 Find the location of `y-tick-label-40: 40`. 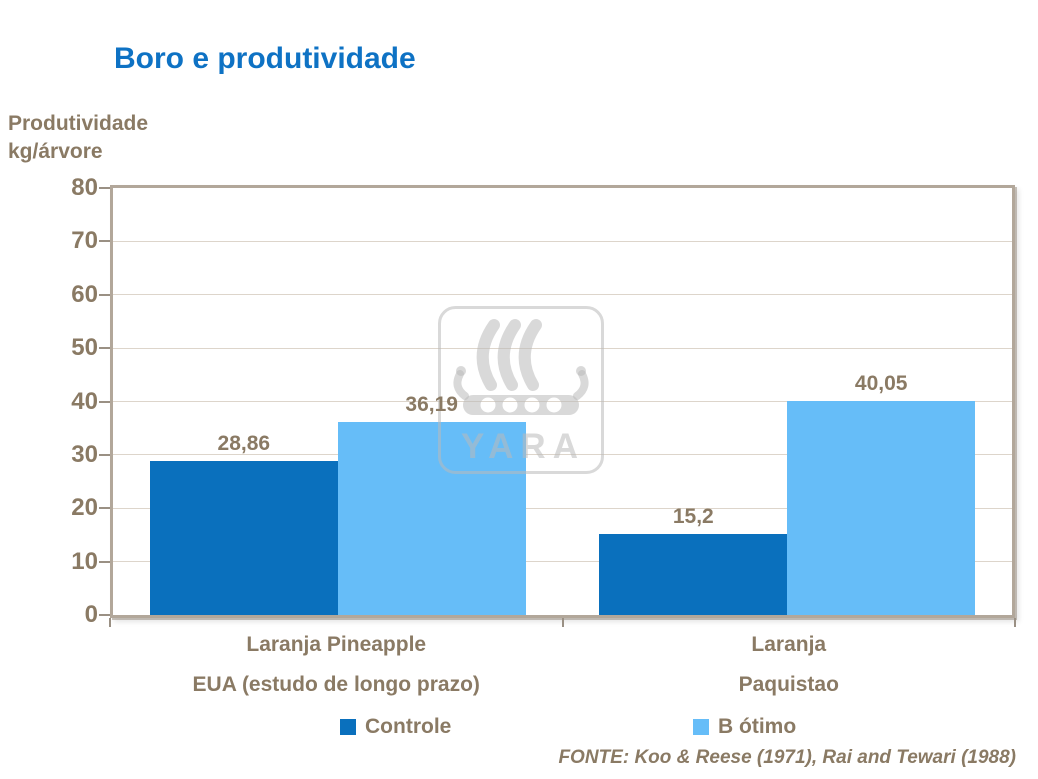

y-tick-label-40: 40 is located at coordinates (84, 401).